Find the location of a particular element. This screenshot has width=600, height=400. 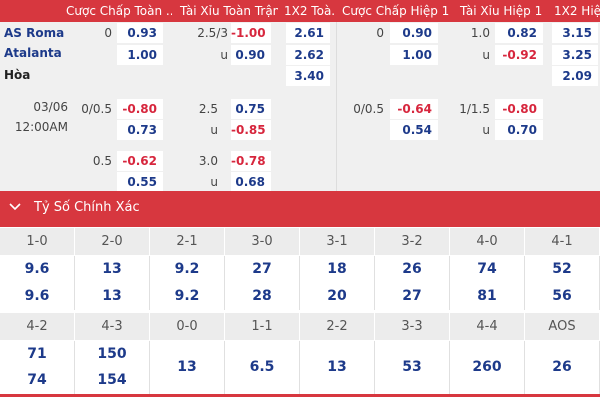

team-draw: Hòa is located at coordinates (17, 75).